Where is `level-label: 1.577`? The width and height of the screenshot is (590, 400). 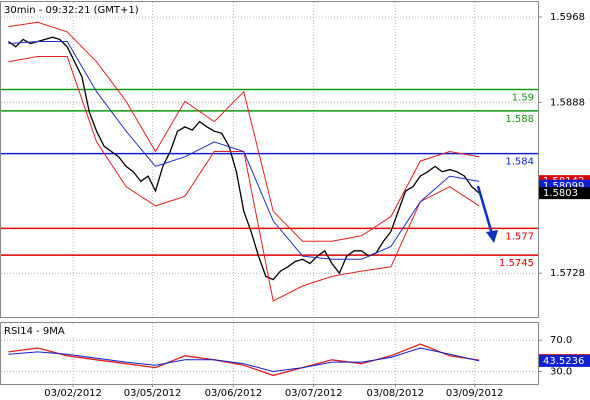 level-label: 1.577 is located at coordinates (519, 236).